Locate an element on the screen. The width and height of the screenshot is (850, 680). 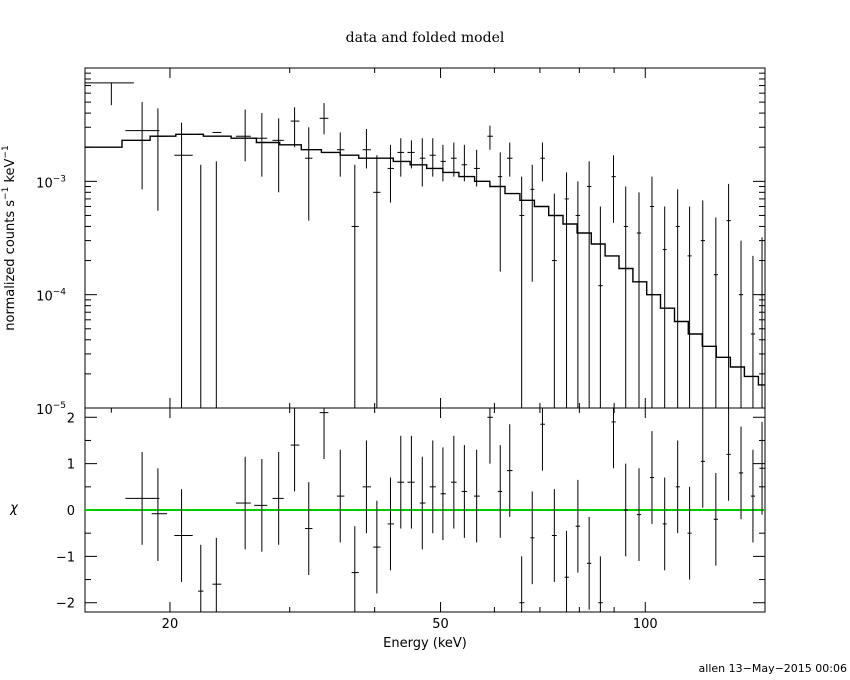
bottom-y-tick-label: −2 is located at coordinates (65, 604).